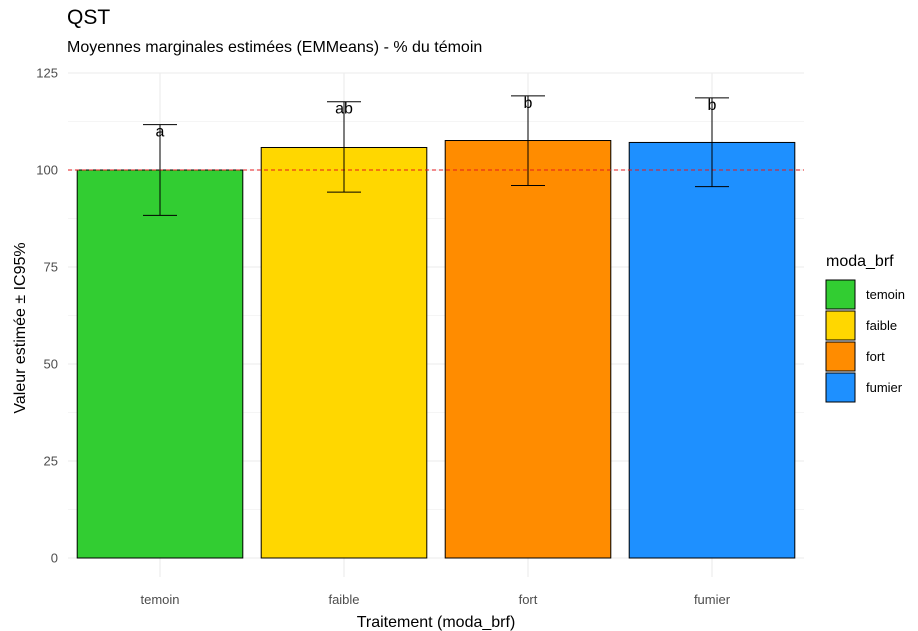 The image size is (918, 631). I want to click on x-tick-label: fumier, so click(712, 599).